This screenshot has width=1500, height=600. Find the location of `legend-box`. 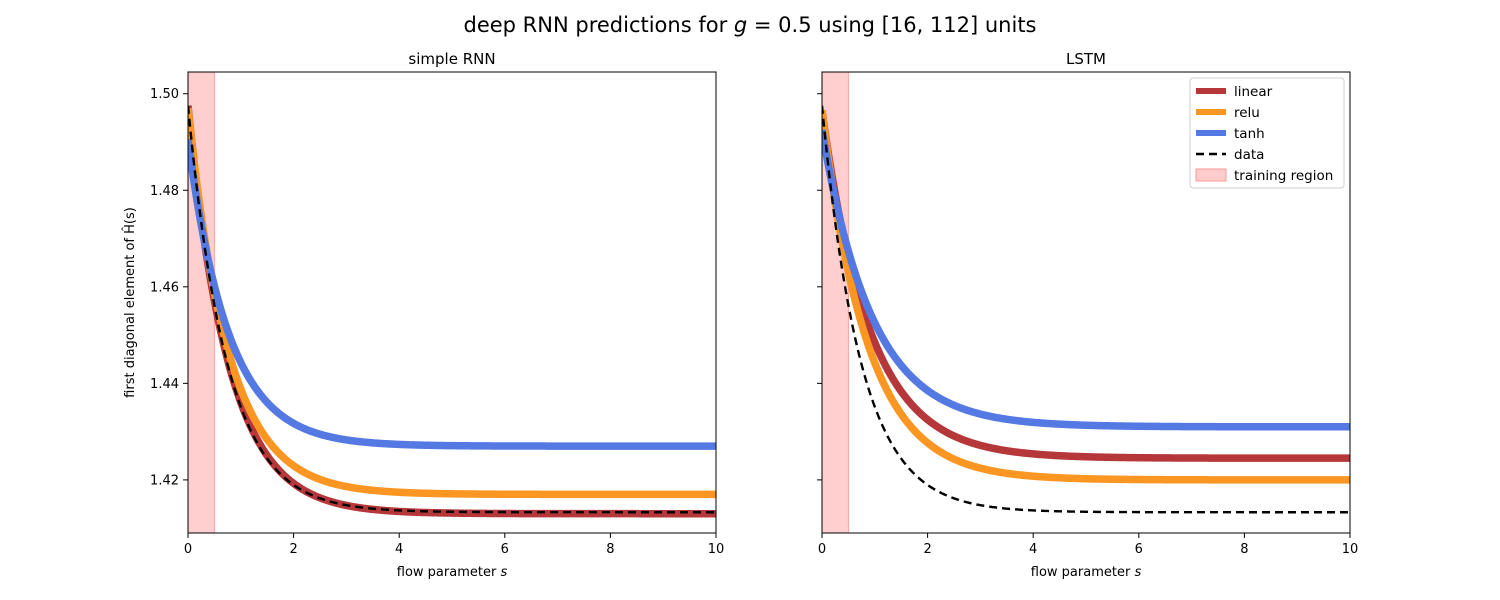

legend-box is located at coordinates (1267, 133).